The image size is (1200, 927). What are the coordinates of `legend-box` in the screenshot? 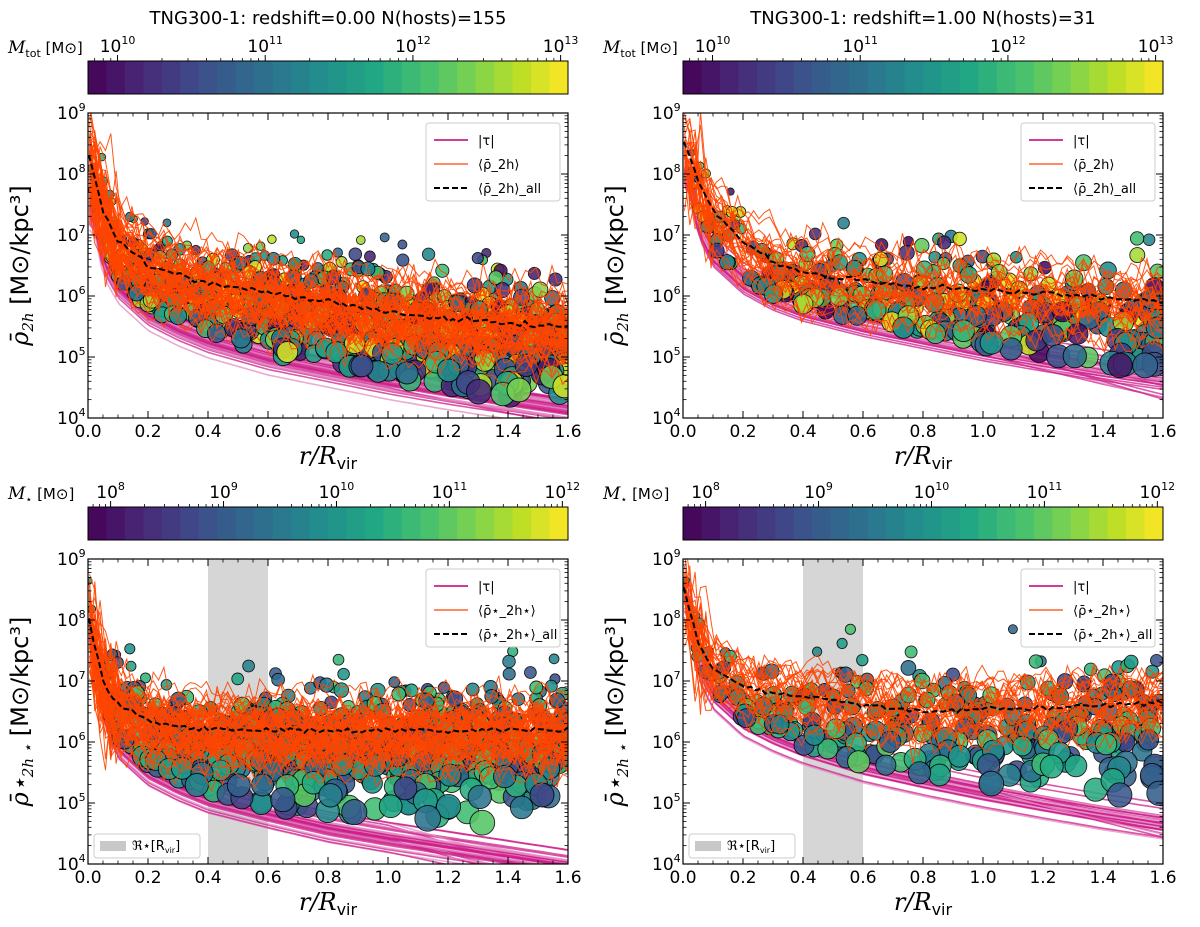 It's located at (493, 608).